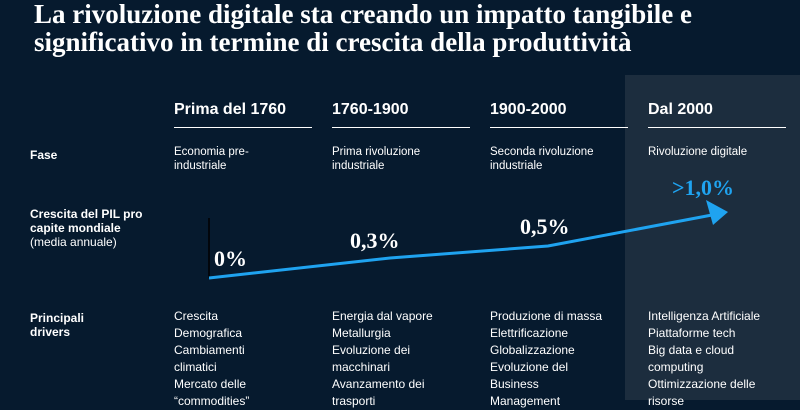  What do you see at coordinates (680, 109) in the screenshot?
I see `period-header-4: Dal 2000` at bounding box center [680, 109].